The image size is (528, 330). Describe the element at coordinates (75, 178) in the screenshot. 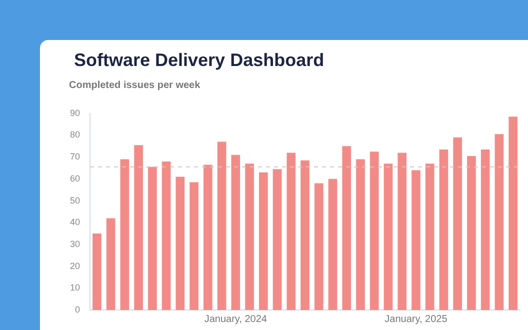

I see `y-tick-label: 60` at that location.